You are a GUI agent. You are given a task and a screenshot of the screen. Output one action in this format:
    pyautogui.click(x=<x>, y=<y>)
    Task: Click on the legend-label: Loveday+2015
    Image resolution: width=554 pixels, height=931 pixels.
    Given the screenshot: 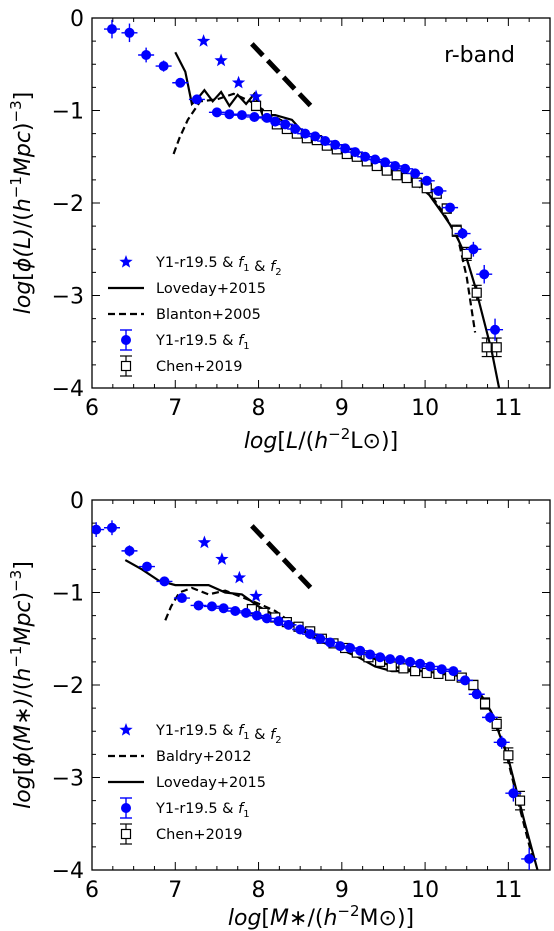 What is the action you would take?
    pyautogui.click(x=211, y=783)
    